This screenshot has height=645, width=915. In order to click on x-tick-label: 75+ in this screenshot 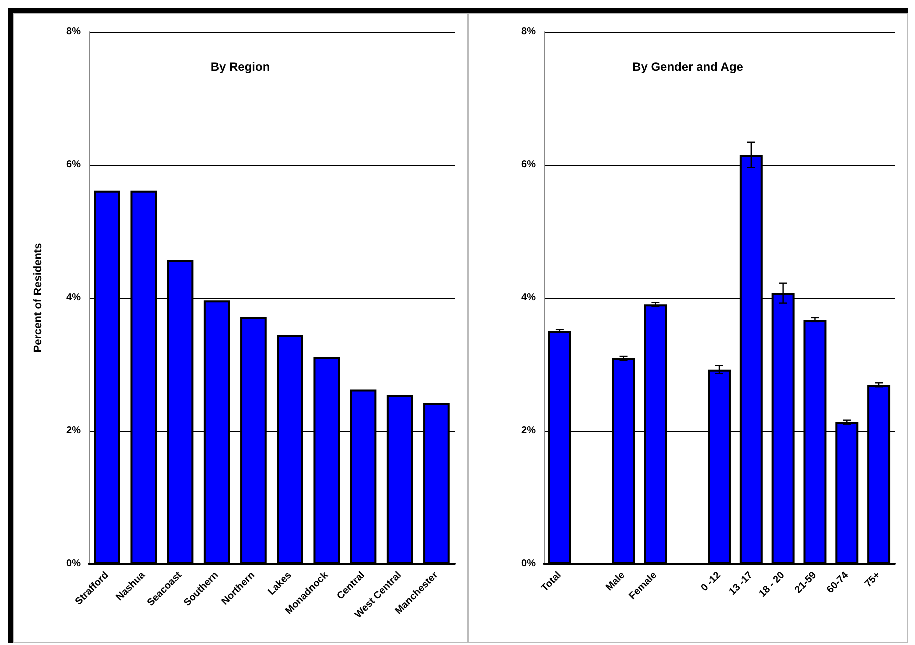, I will do `click(873, 580)`.